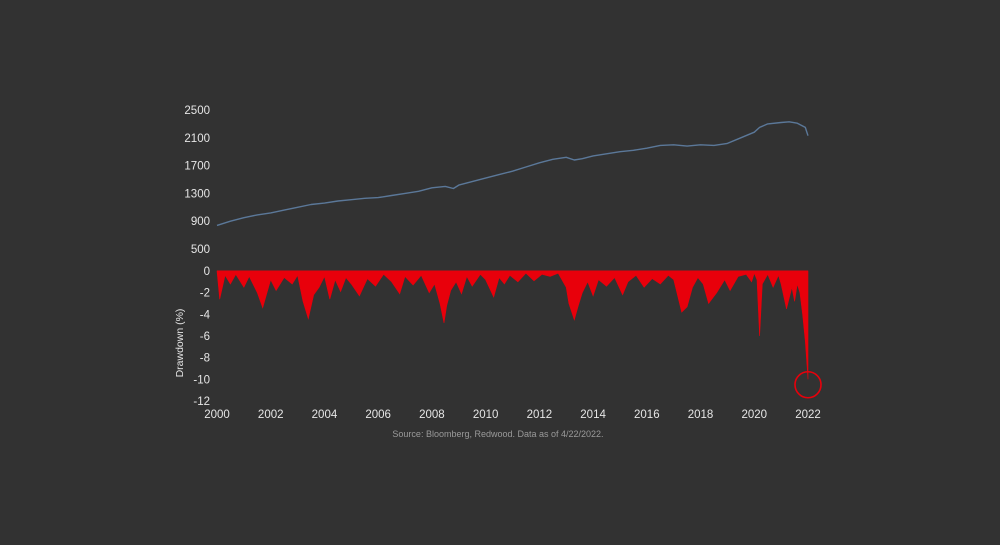 This screenshot has width=1000, height=545. Describe the element at coordinates (808, 384) in the screenshot. I see `highlight-circle` at that location.